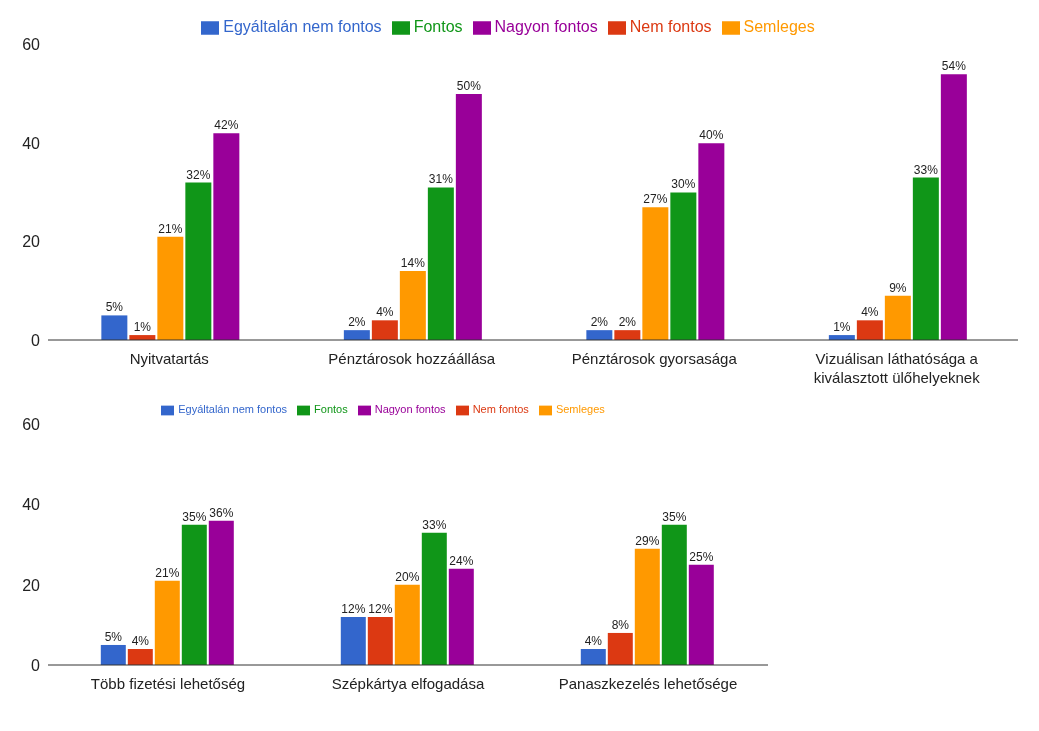 This screenshot has height=731, width=1039. What do you see at coordinates (168, 683) in the screenshot?
I see `x-tick-label: Több fizetési lehetőség` at bounding box center [168, 683].